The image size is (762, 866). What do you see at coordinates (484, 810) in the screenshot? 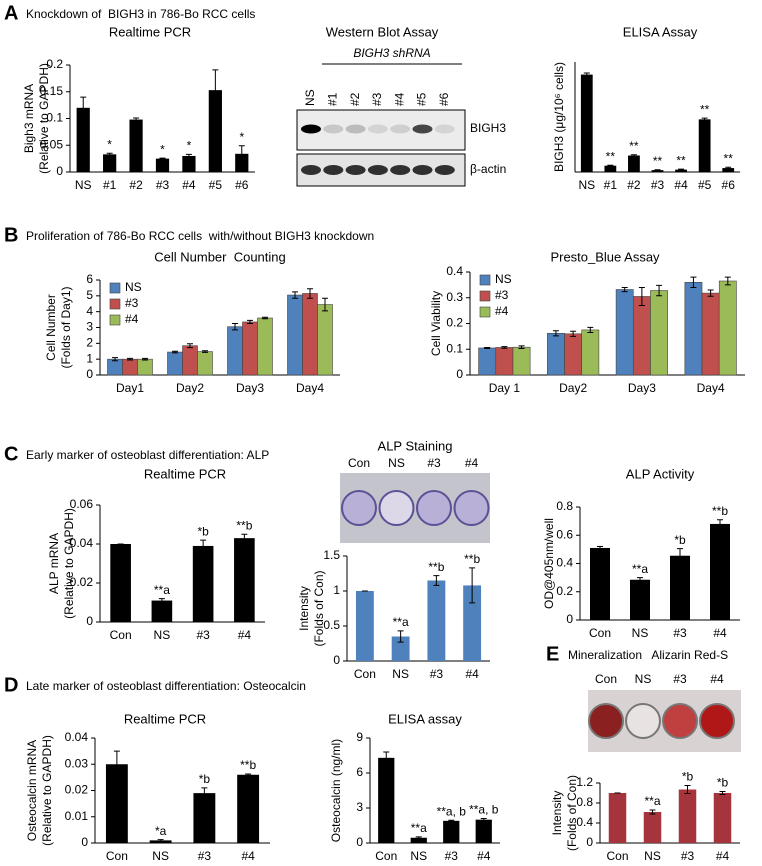
I see `annotation: **a, b` at bounding box center [484, 810].